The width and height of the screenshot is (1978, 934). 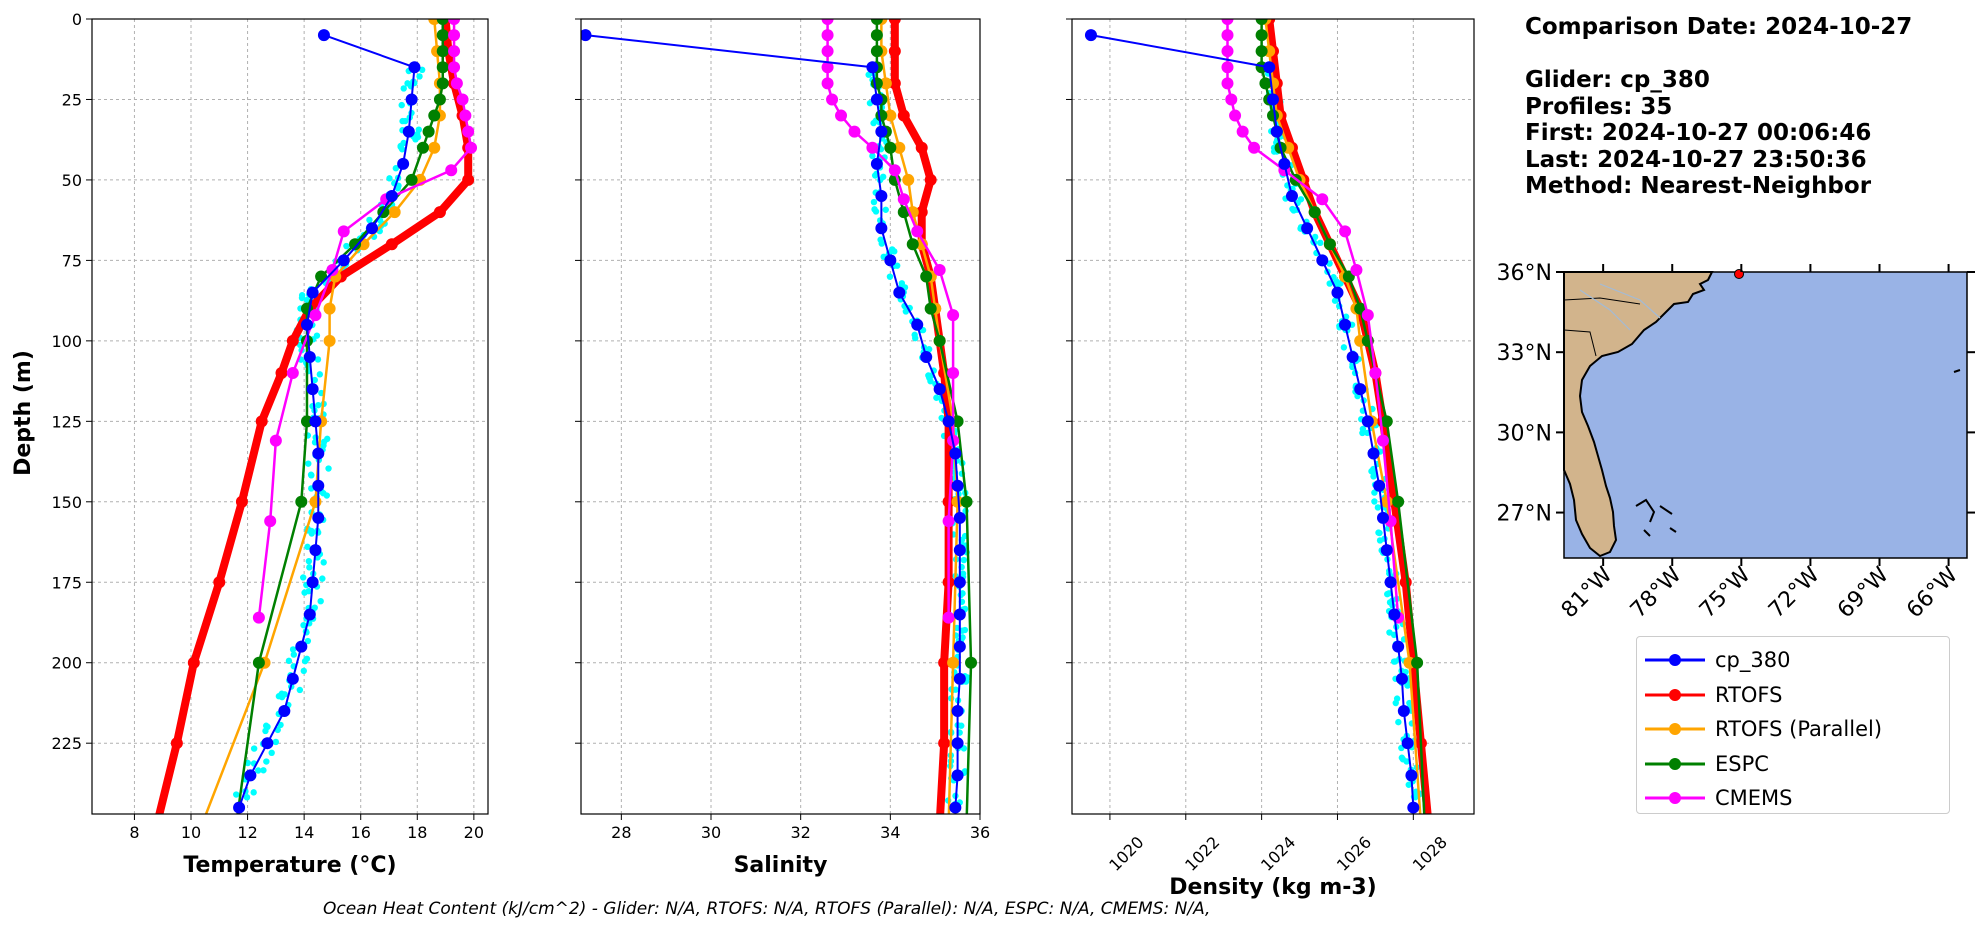 What do you see at coordinates (23, 413) in the screenshot?
I see `y-axis-label: Depth (m)` at bounding box center [23, 413].